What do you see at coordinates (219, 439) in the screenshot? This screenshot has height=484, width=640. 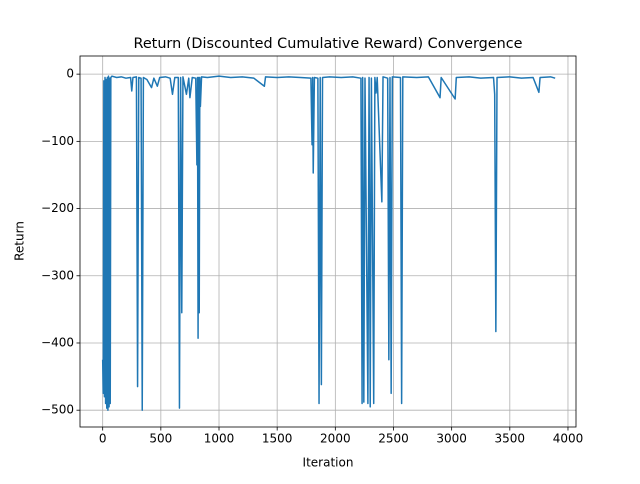 I see `x-tick-label: 1000` at bounding box center [219, 439].